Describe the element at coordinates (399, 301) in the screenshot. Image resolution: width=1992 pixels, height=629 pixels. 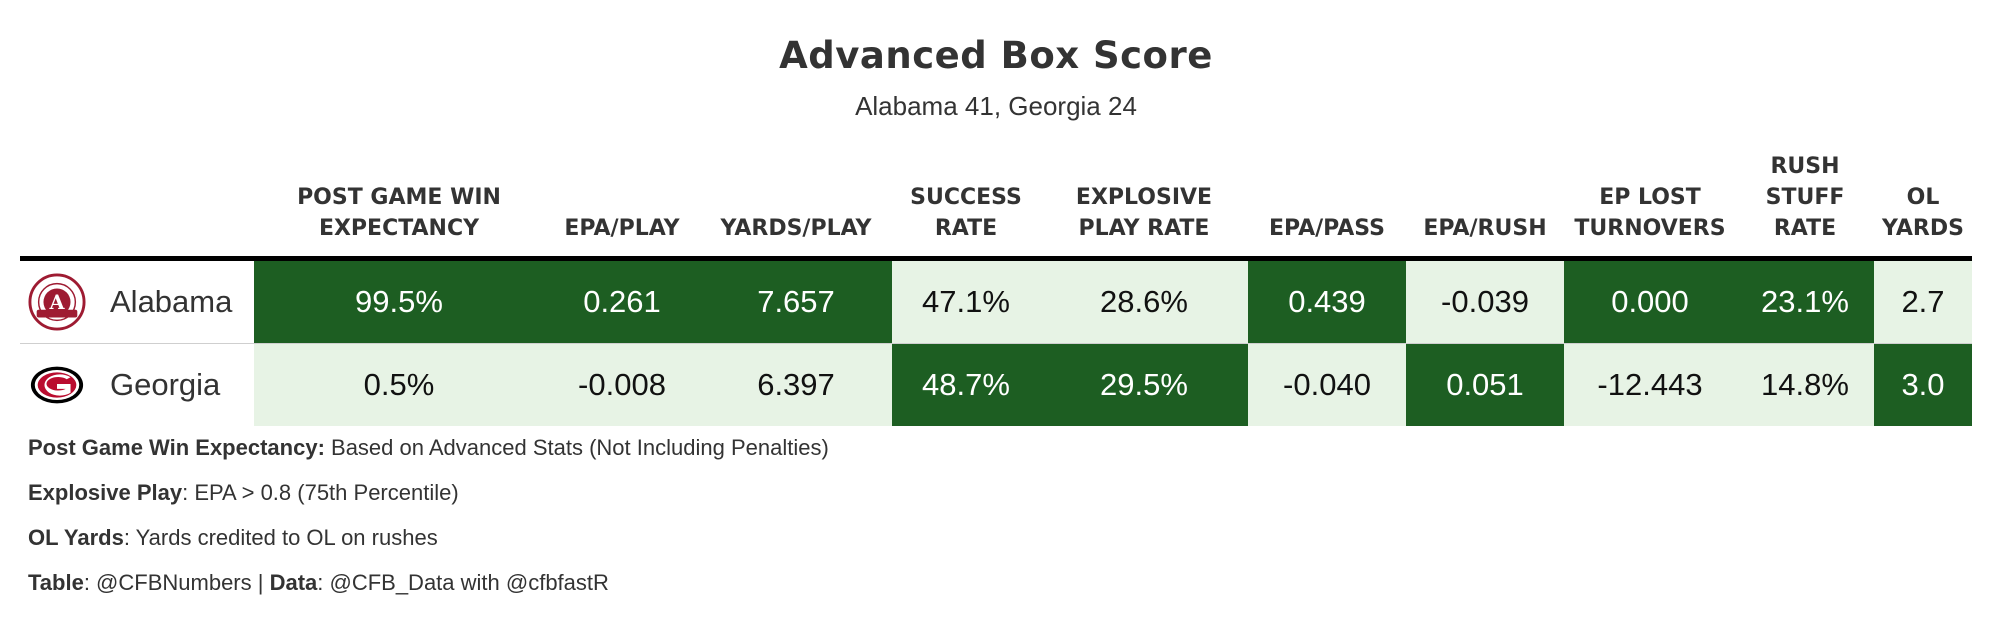
I see `stat-cell: 99.5%` at that location.